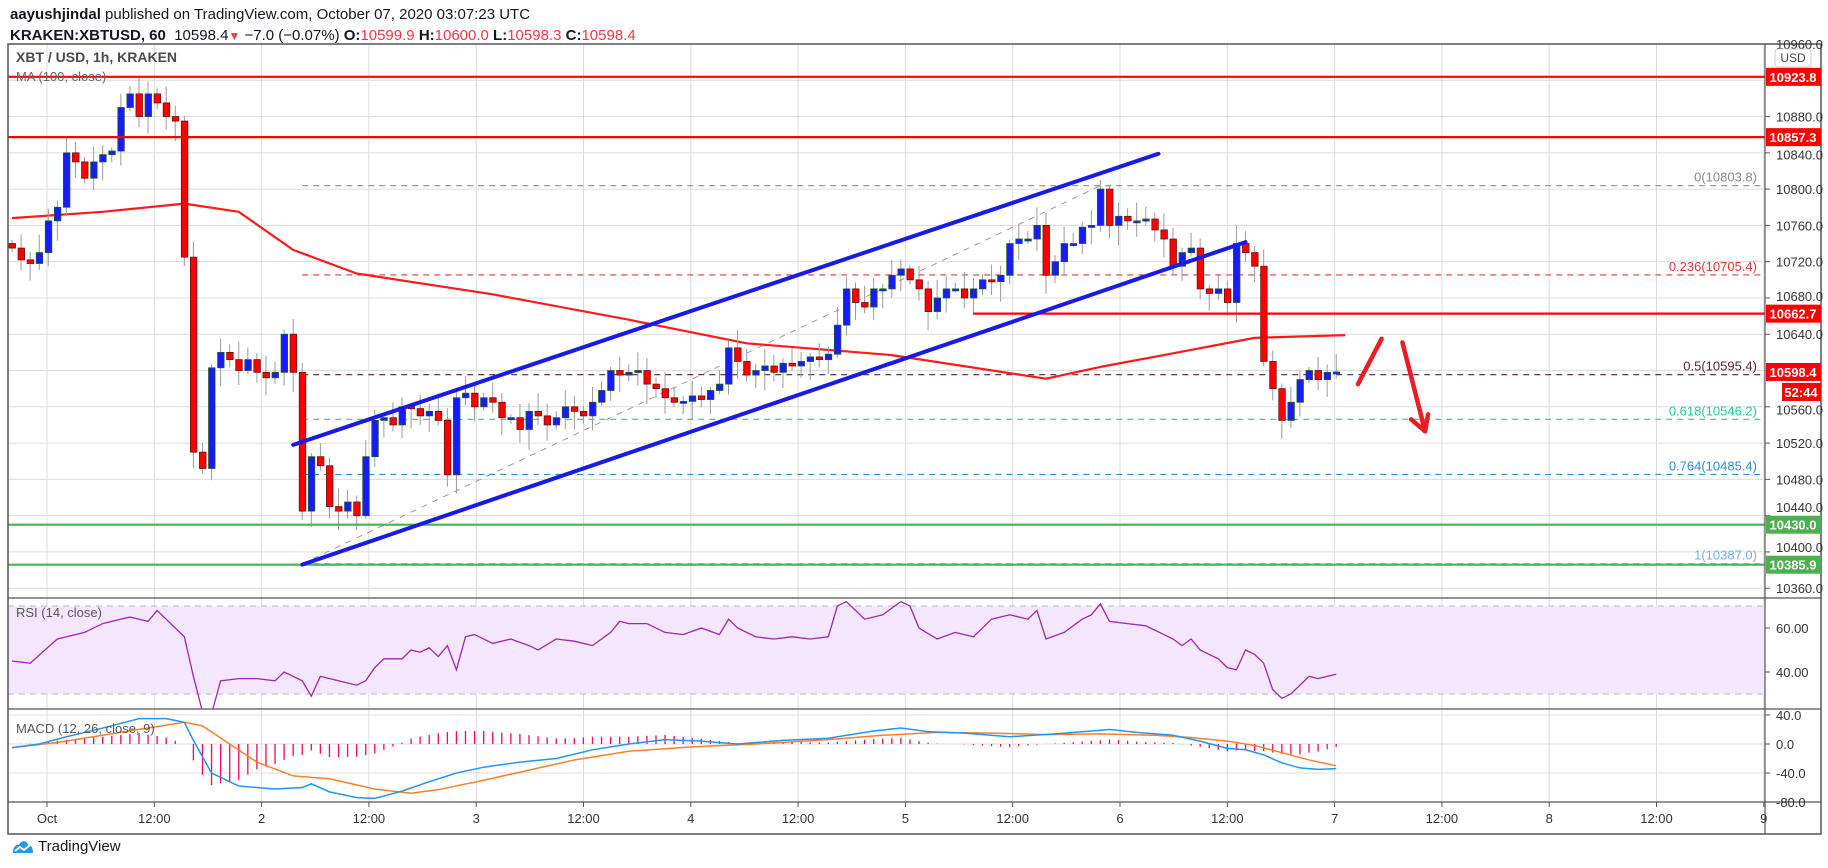 Image resolution: width=1828 pixels, height=868 pixels. Describe the element at coordinates (1793, 58) in the screenshot. I see `usd-button: USD` at that location.